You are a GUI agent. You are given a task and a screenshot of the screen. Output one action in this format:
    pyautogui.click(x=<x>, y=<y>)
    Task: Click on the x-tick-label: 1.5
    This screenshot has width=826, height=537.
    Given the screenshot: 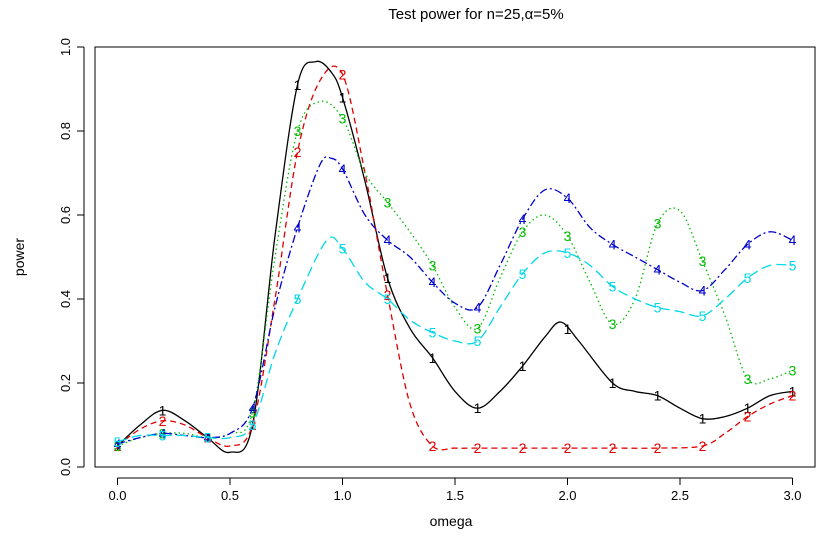 What is the action you would take?
    pyautogui.click(x=455, y=495)
    